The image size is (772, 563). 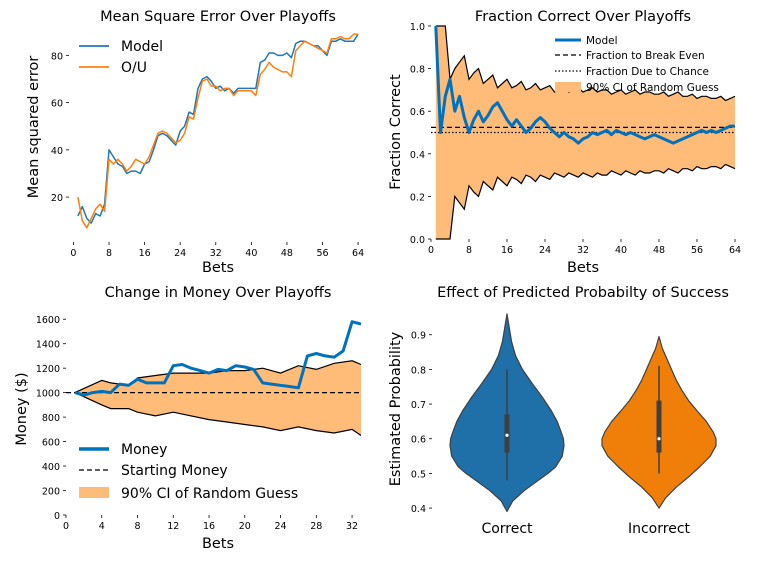 What do you see at coordinates (585, 63) in the screenshot?
I see `ci-upper-line` at bounding box center [585, 63].